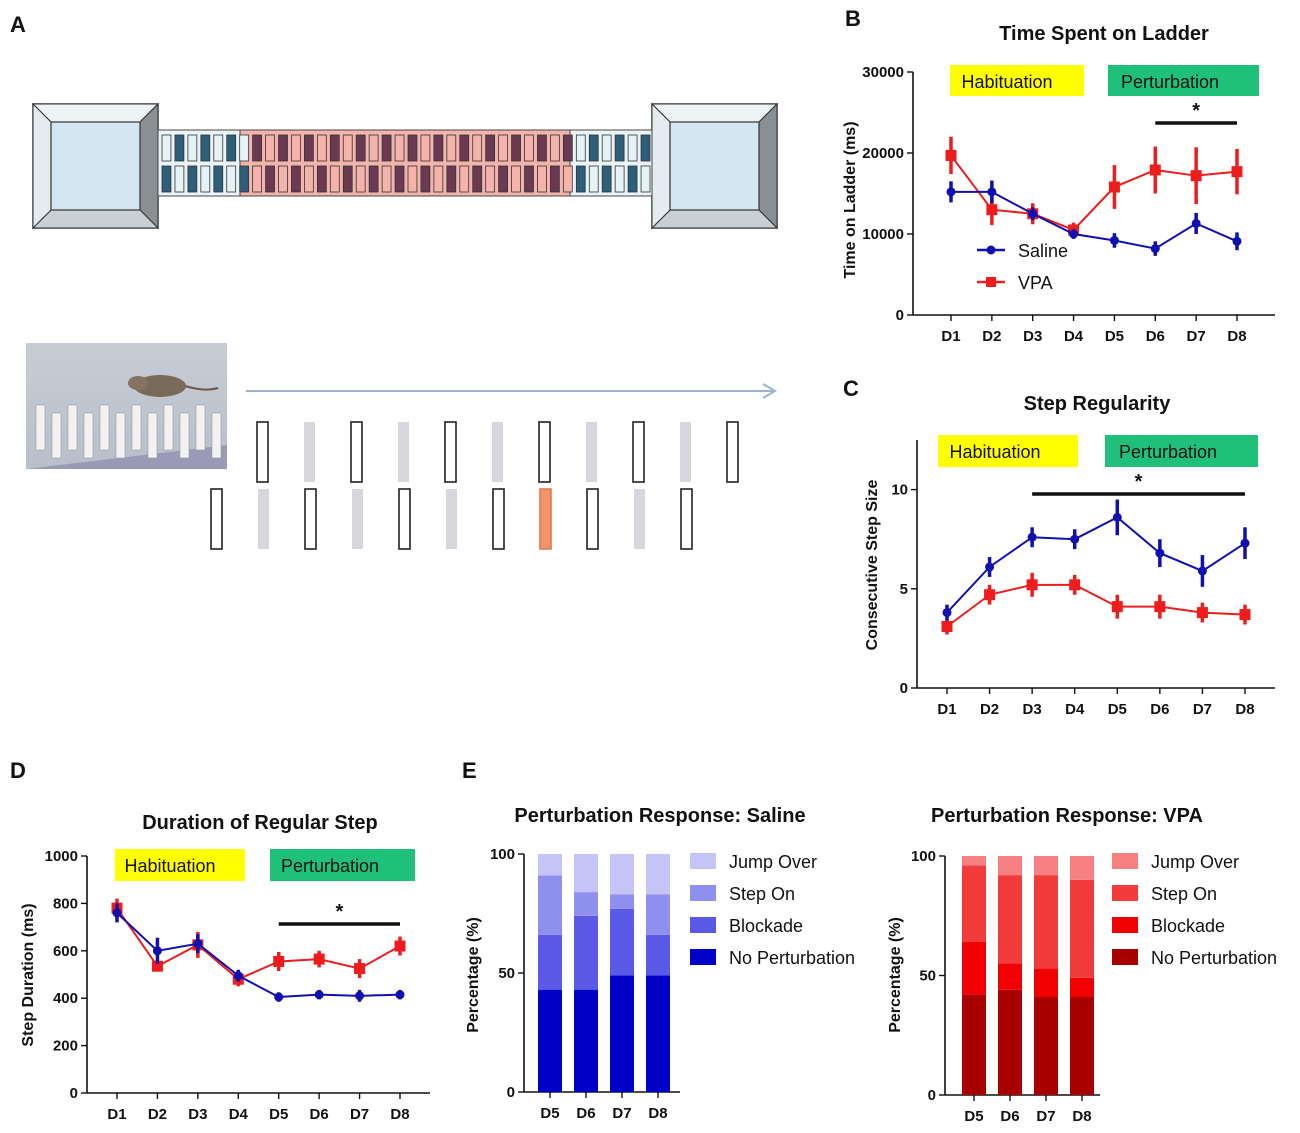 The width and height of the screenshot is (1300, 1133). Describe the element at coordinates (116, 1114) in the screenshot. I see `x-tick-label: D1` at that location.